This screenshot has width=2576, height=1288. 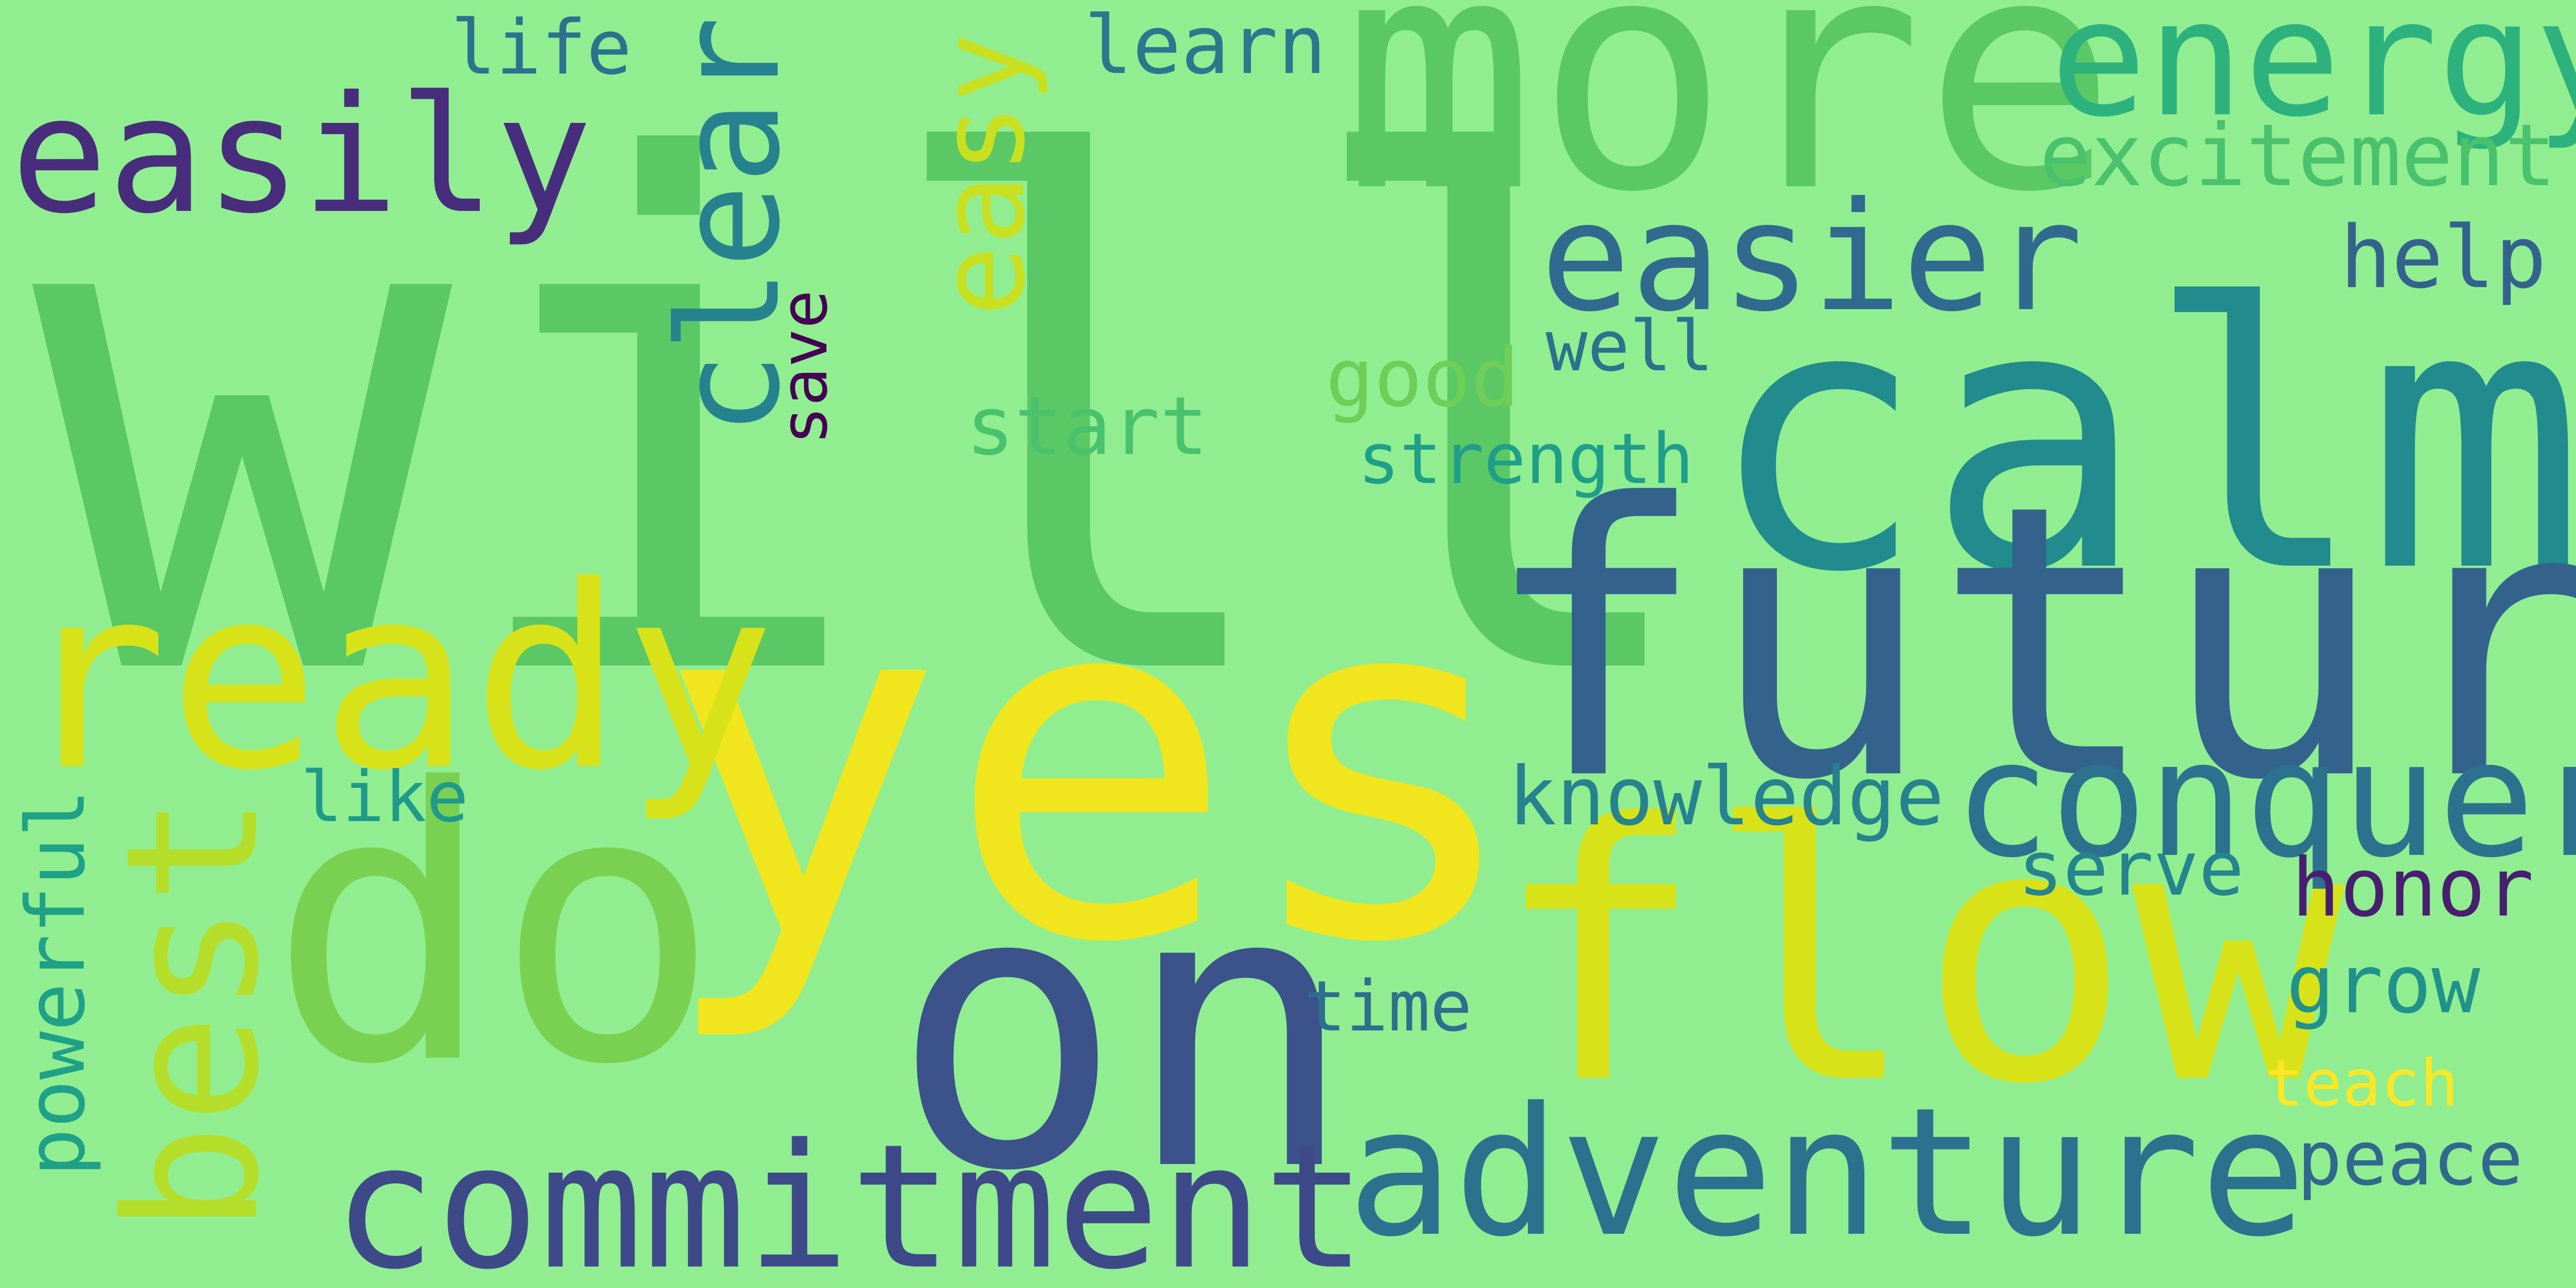 What do you see at coordinates (2443, 257) in the screenshot?
I see `word-help: help` at bounding box center [2443, 257].